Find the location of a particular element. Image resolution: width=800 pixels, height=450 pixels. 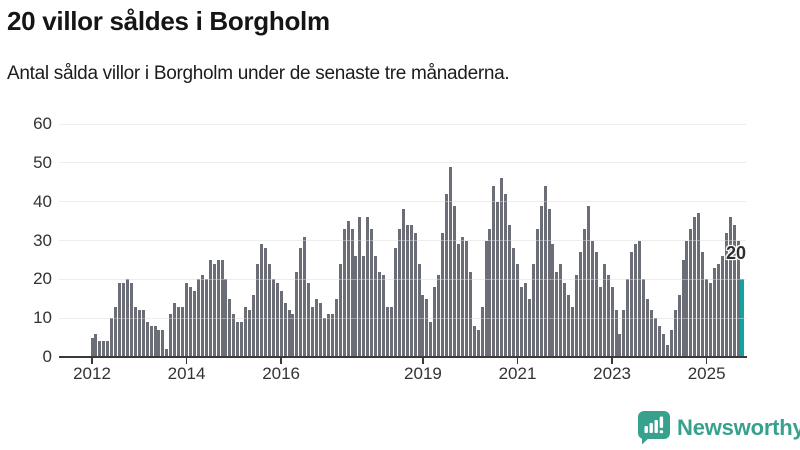

brand-logo: Newsworthy is located at coordinates (719, 428).